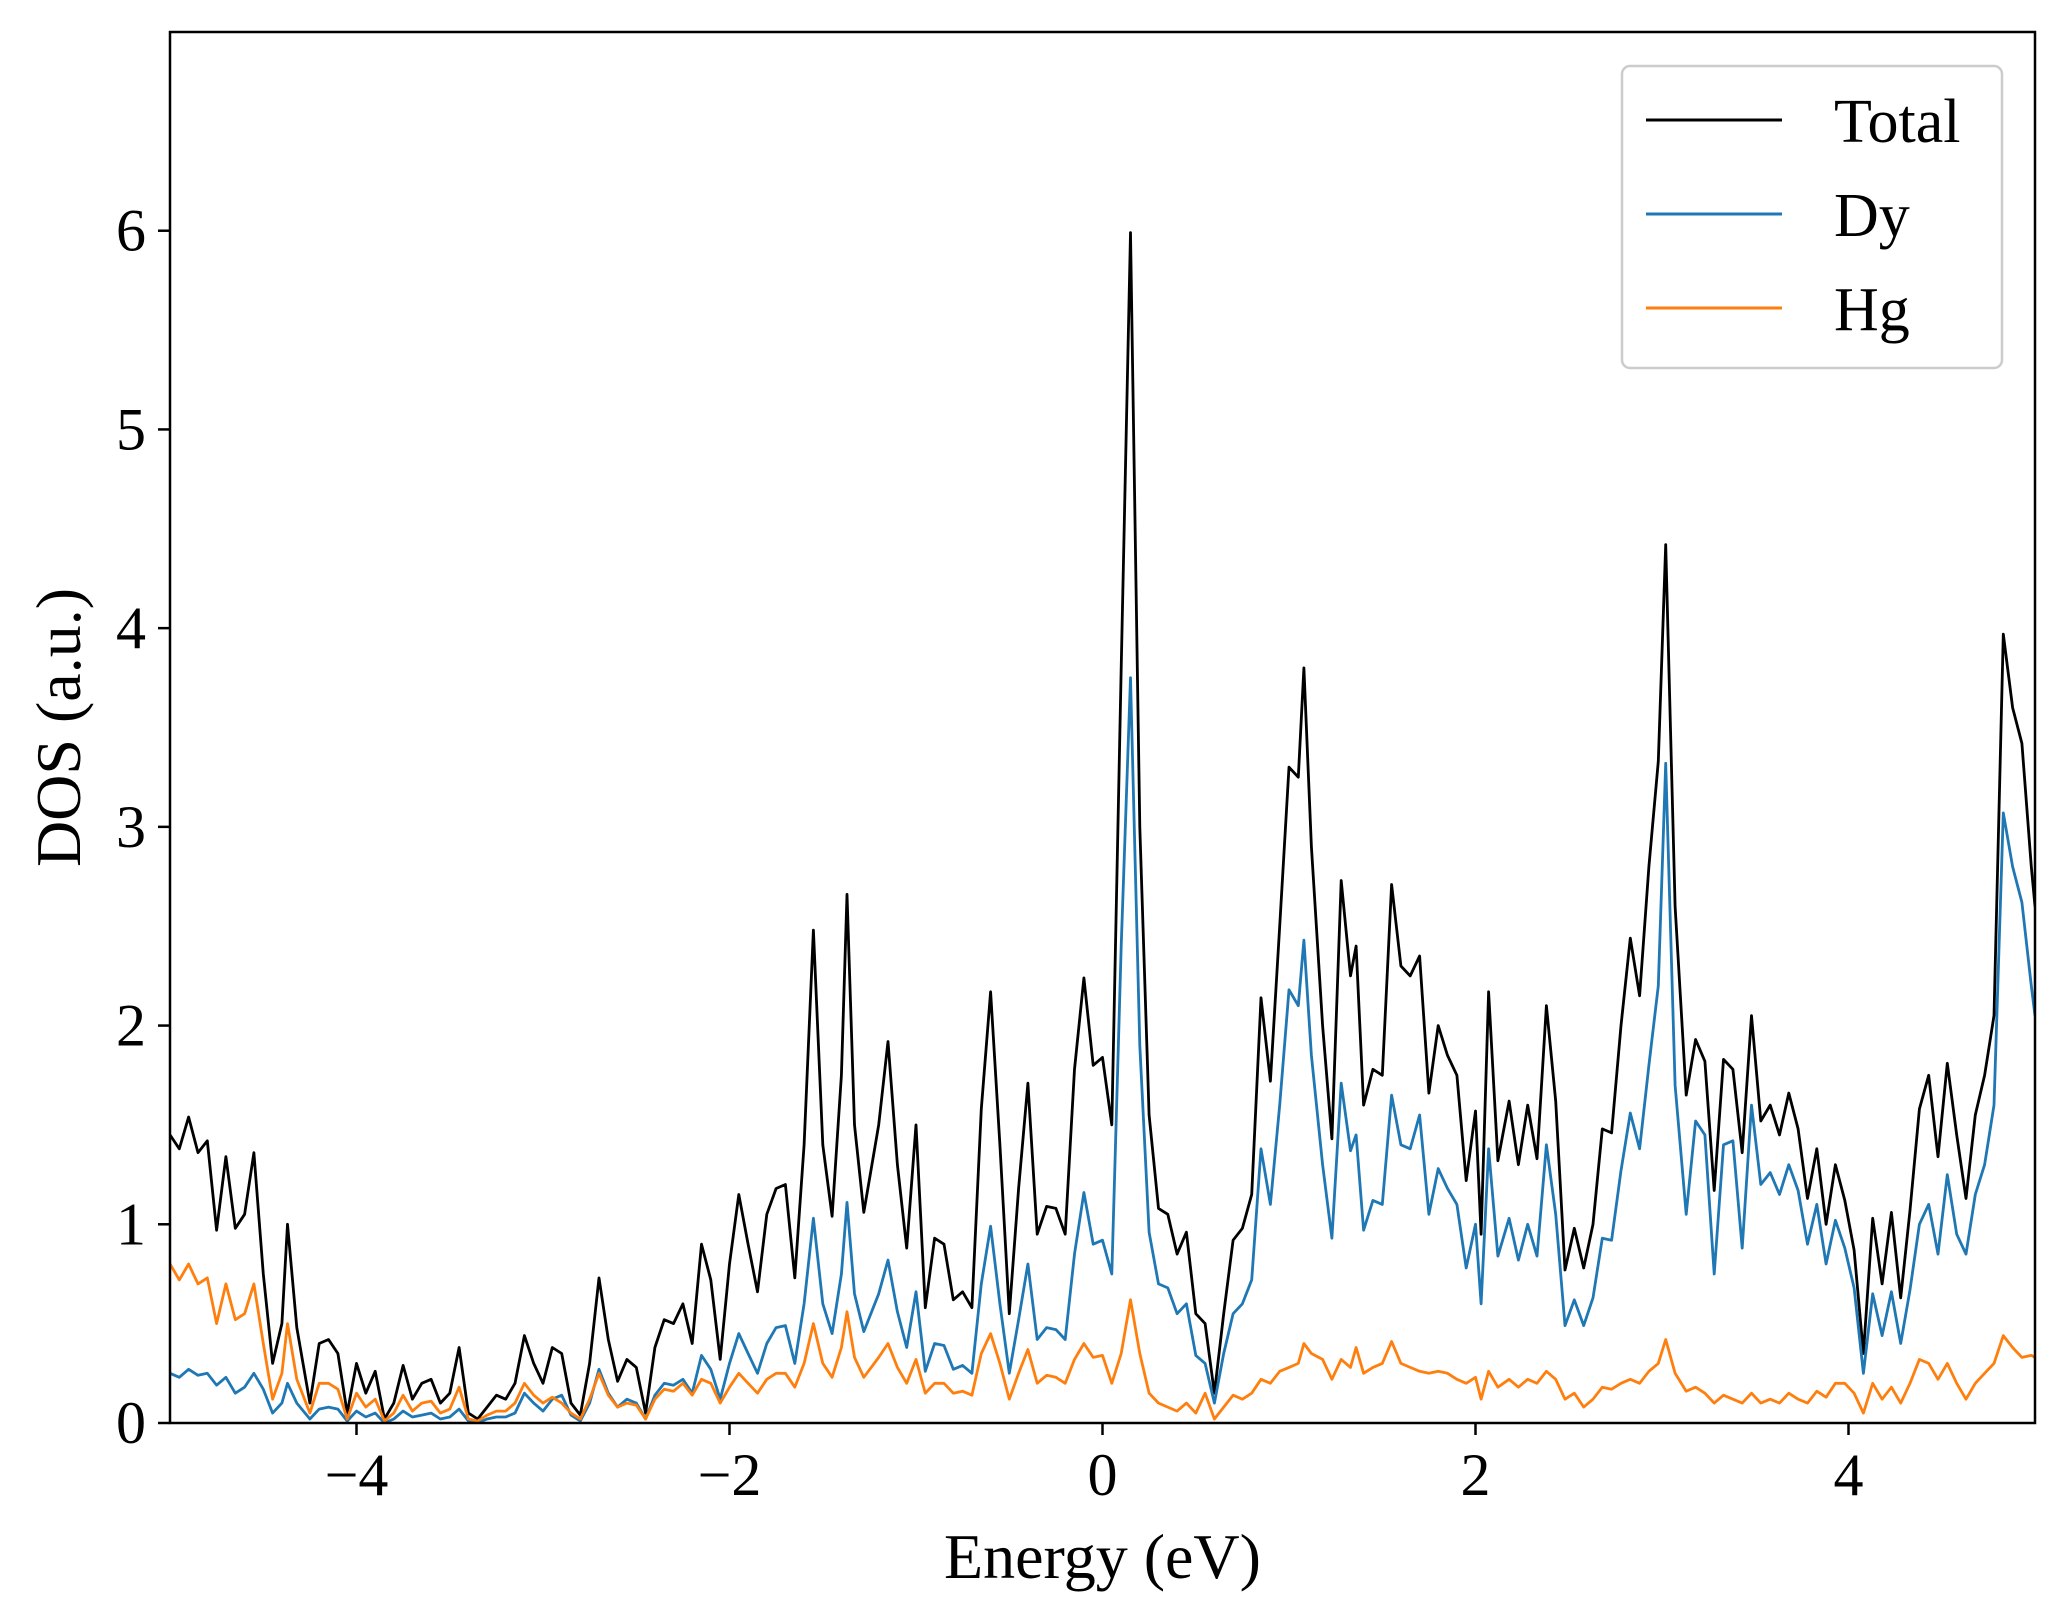 Image resolution: width=2063 pixels, height=1617 pixels. Describe the element at coordinates (1849, 1475) in the screenshot. I see `x-tick-label: 4` at that location.